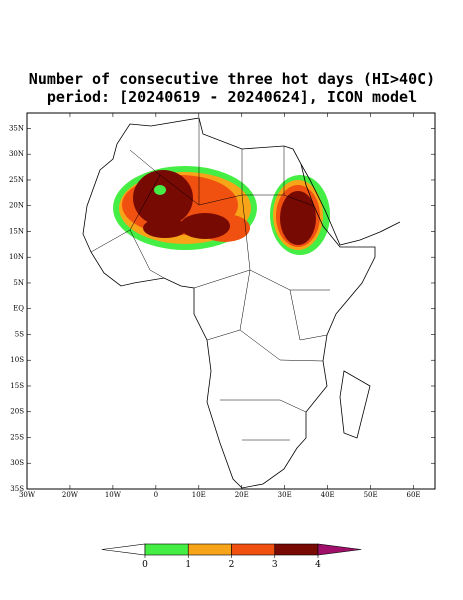 The height and width of the screenshot is (600, 463). What do you see at coordinates (232, 565) in the screenshot?
I see `colorbar-label: 2` at bounding box center [232, 565].